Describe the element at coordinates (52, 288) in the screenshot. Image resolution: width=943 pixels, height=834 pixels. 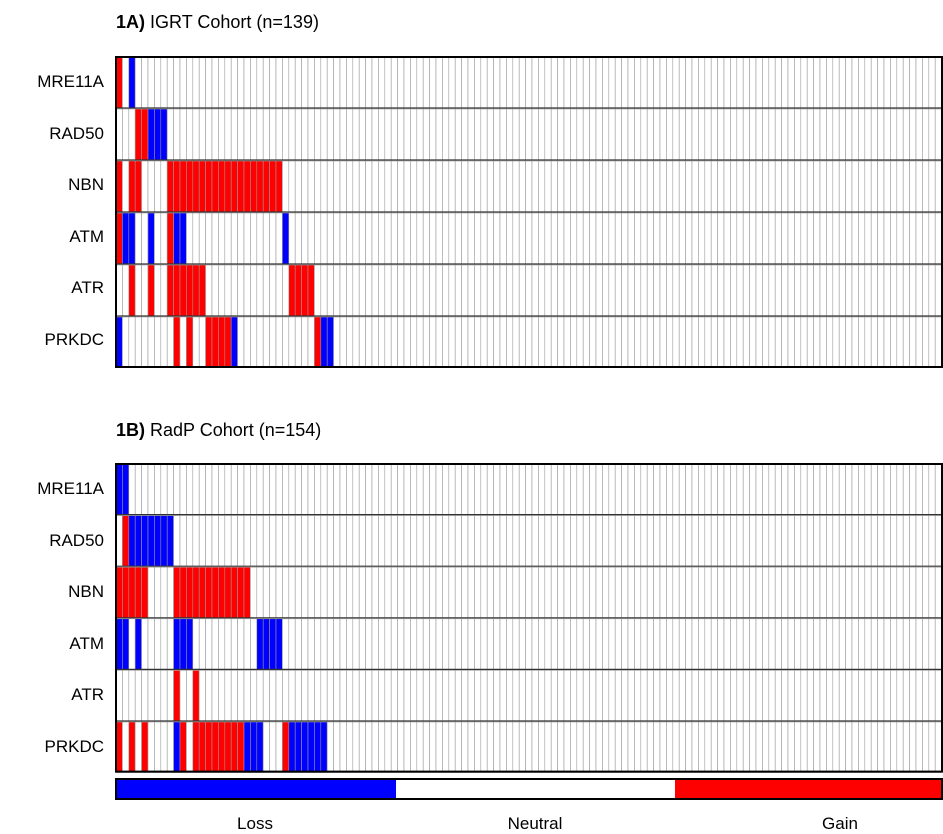
I see `panel-a-row-label: ATR` at that location.